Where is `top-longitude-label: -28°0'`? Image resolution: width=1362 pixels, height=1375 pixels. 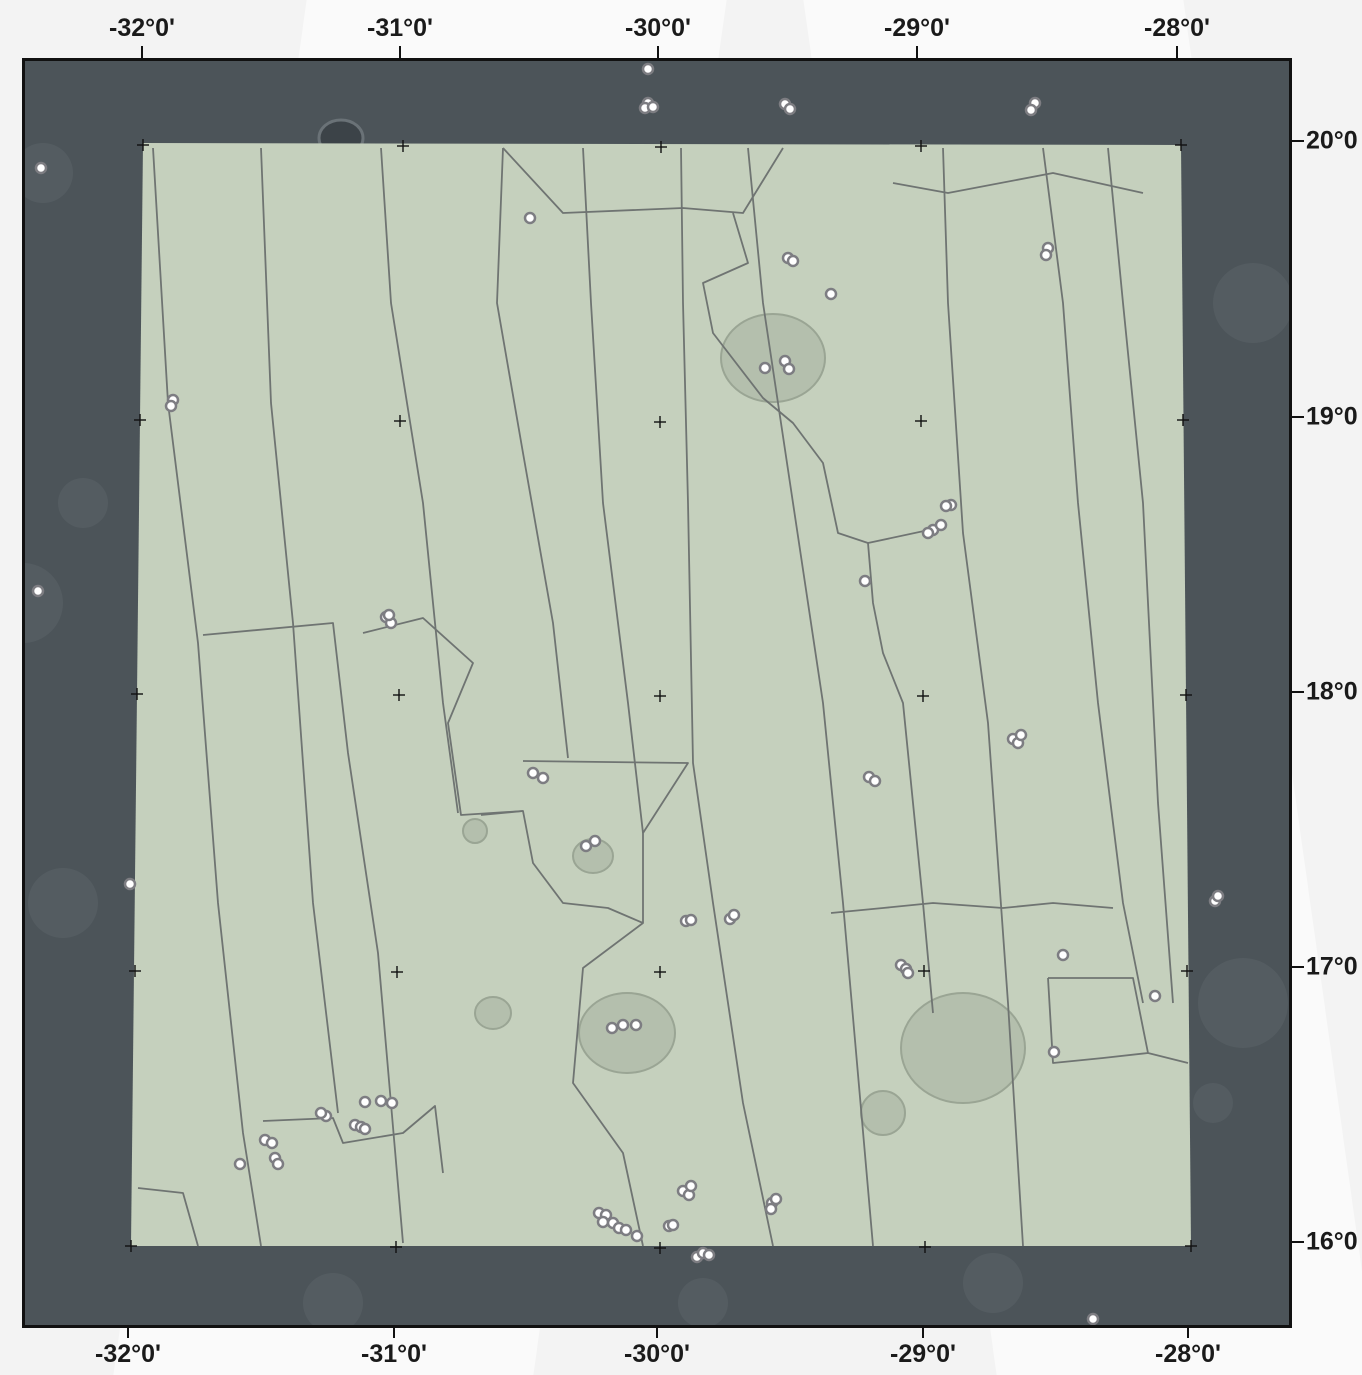
top-longitude-label: -28°0' is located at coordinates (1177, 28).